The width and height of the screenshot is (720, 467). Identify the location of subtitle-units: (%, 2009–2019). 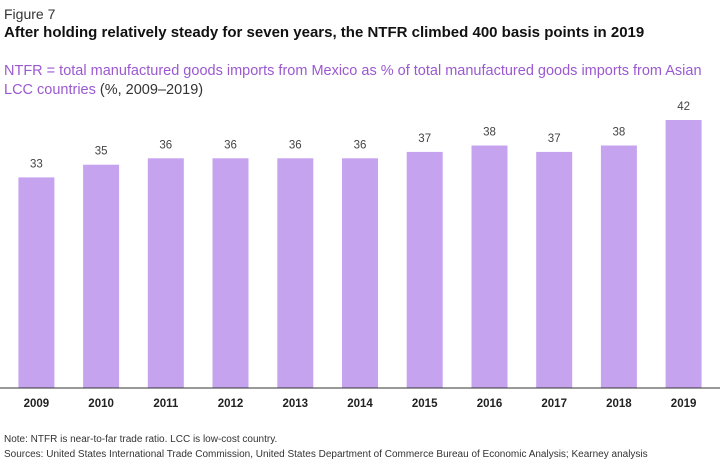
(149, 90).